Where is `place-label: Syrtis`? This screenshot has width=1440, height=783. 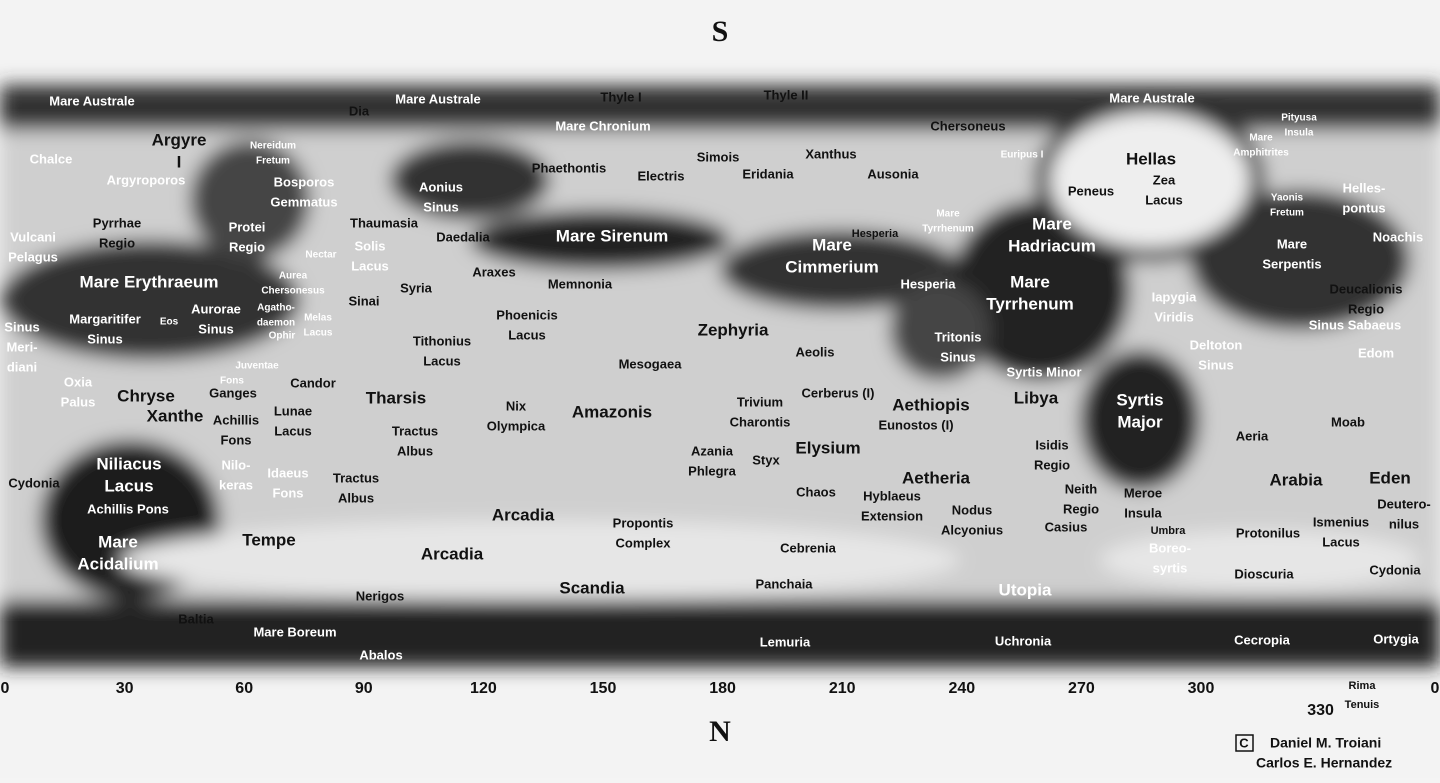
place-label: Syrtis is located at coordinates (1139, 399).